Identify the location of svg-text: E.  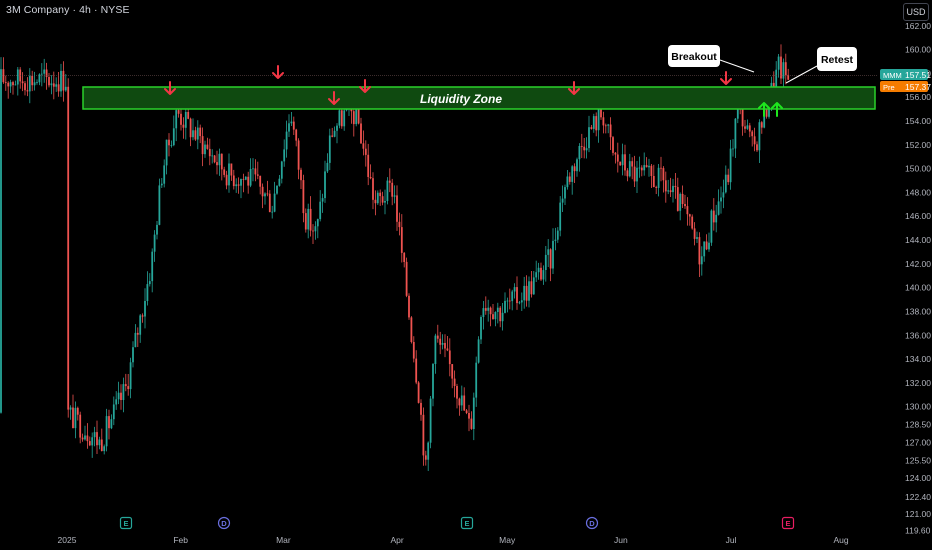
(466, 523).